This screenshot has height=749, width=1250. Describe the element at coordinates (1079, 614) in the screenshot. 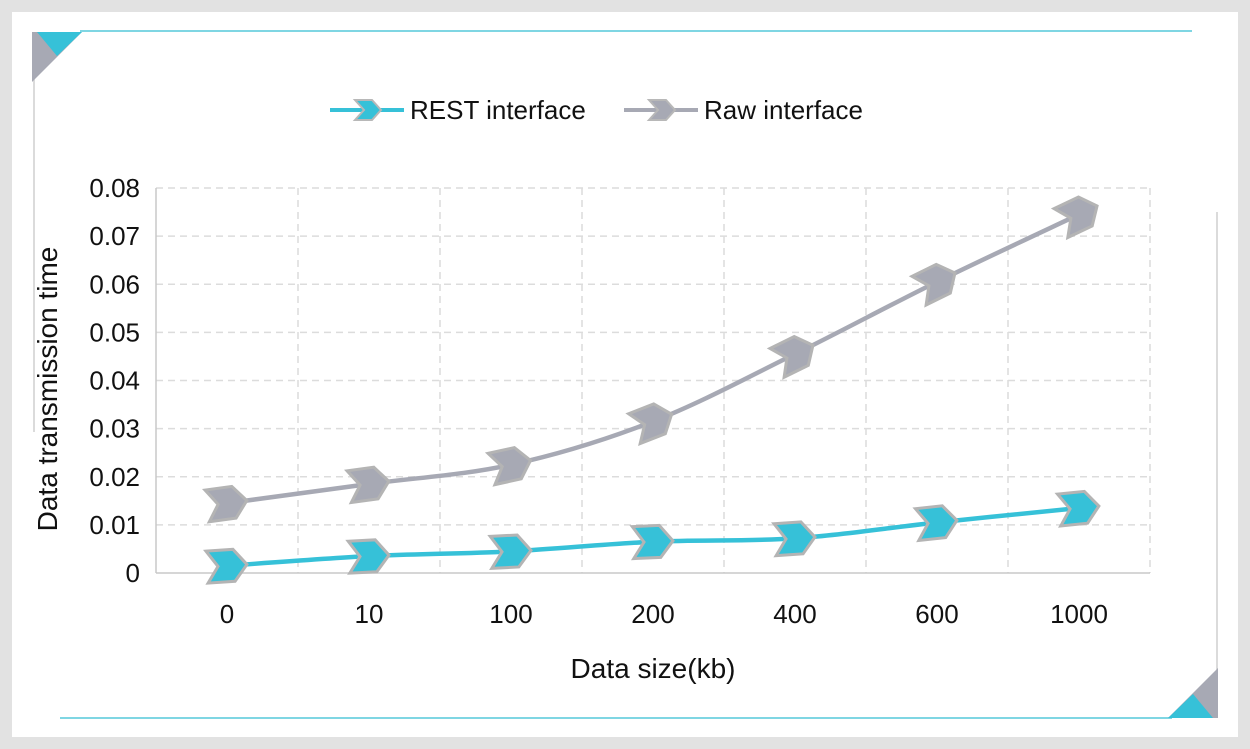

I see `x-tick-label: 1000` at that location.